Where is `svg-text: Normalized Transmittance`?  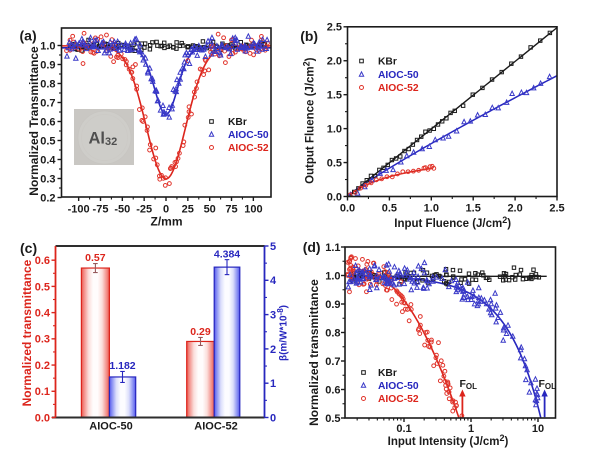 svg-text: Normalized Transmittance is located at coordinates (34, 121).